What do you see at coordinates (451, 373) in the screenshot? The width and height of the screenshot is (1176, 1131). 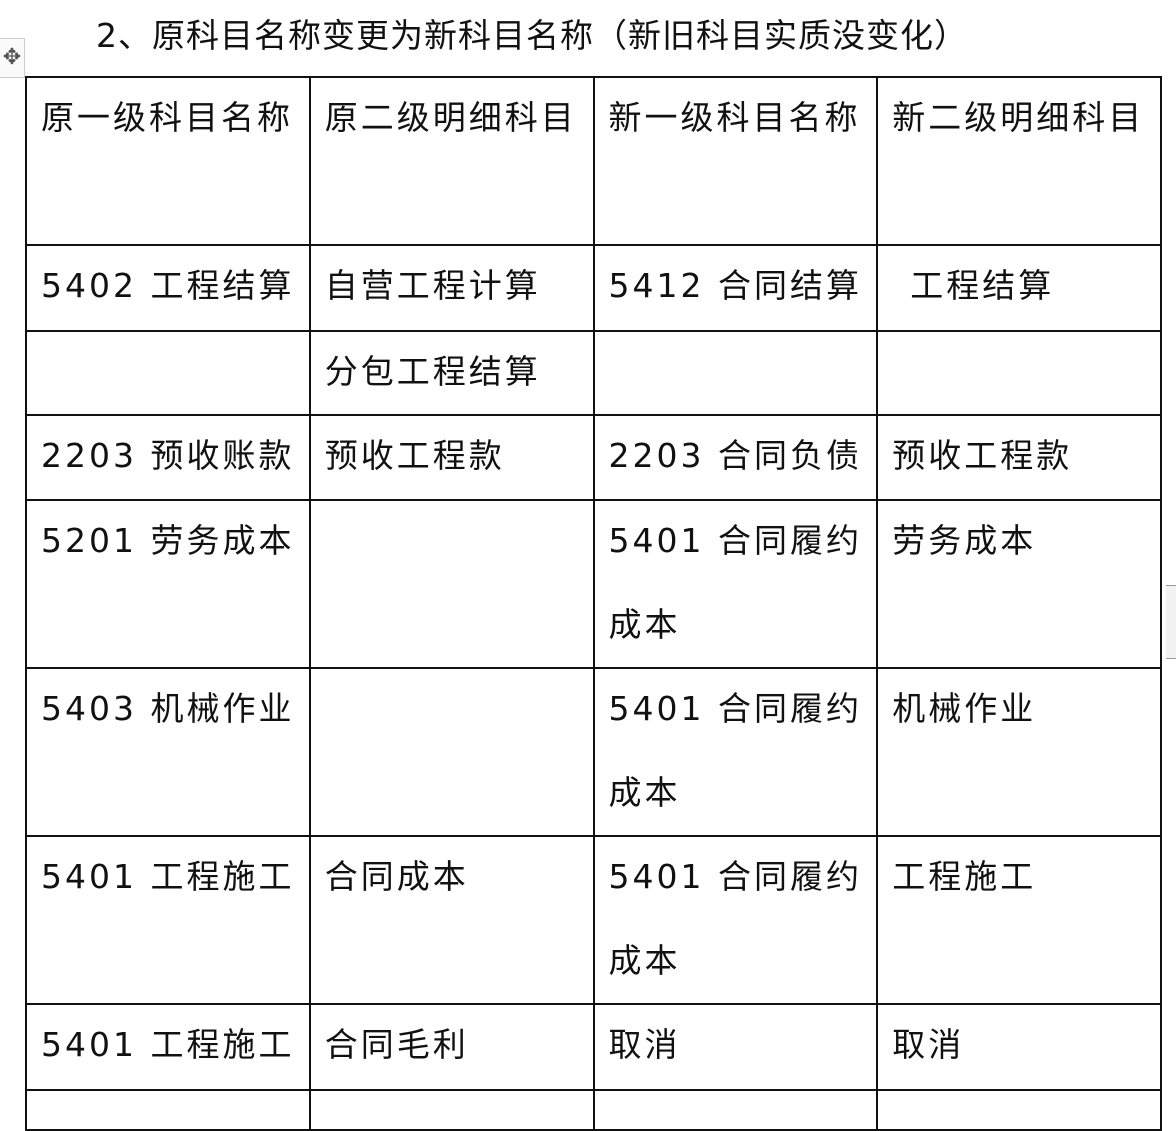 I see `table-cell: 分包工程结算` at bounding box center [451, 373].